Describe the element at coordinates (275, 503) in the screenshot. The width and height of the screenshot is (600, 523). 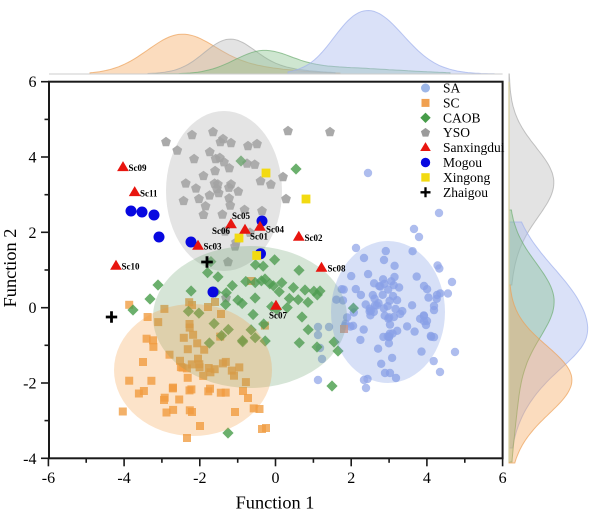
I see `svg-text: Function 1` at that location.